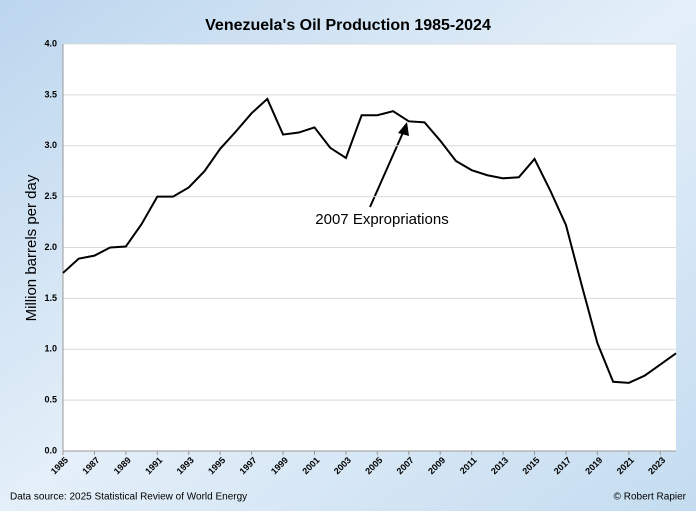  I want to click on y-tick-label: 0.5, so click(50, 400).